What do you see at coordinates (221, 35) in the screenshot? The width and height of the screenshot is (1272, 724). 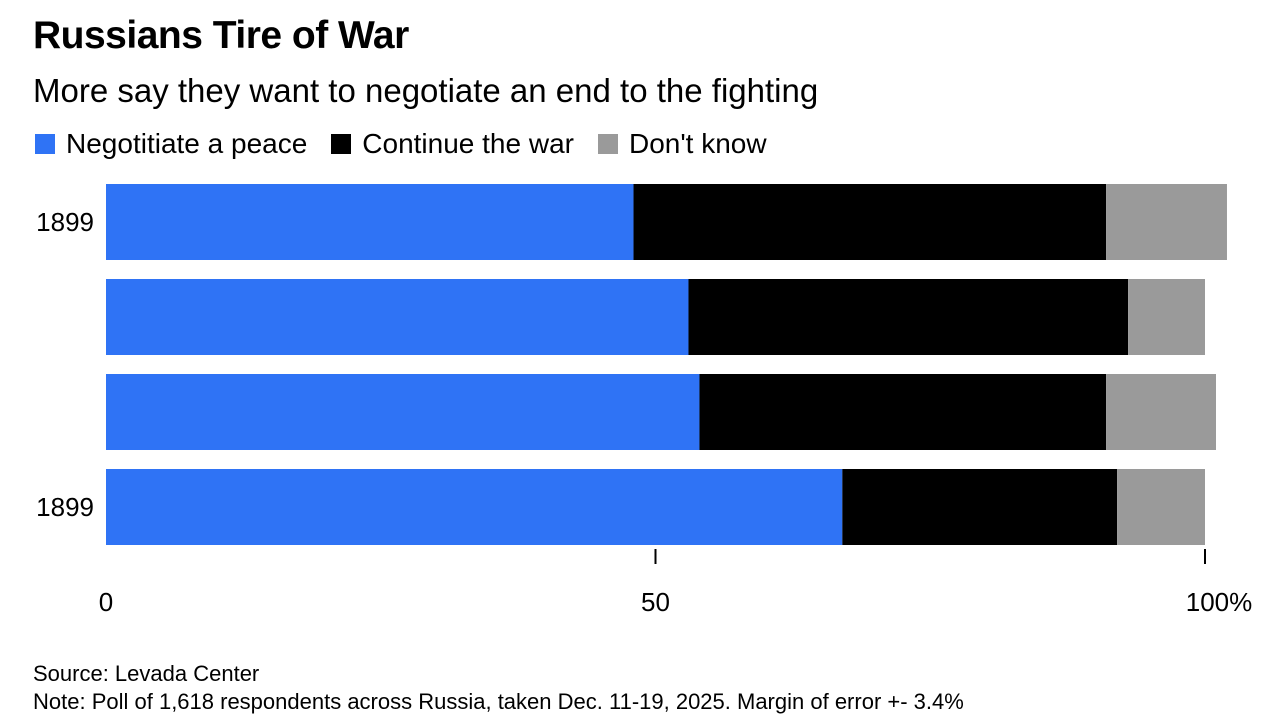 I see `chart-title: Russians Tire of War` at bounding box center [221, 35].